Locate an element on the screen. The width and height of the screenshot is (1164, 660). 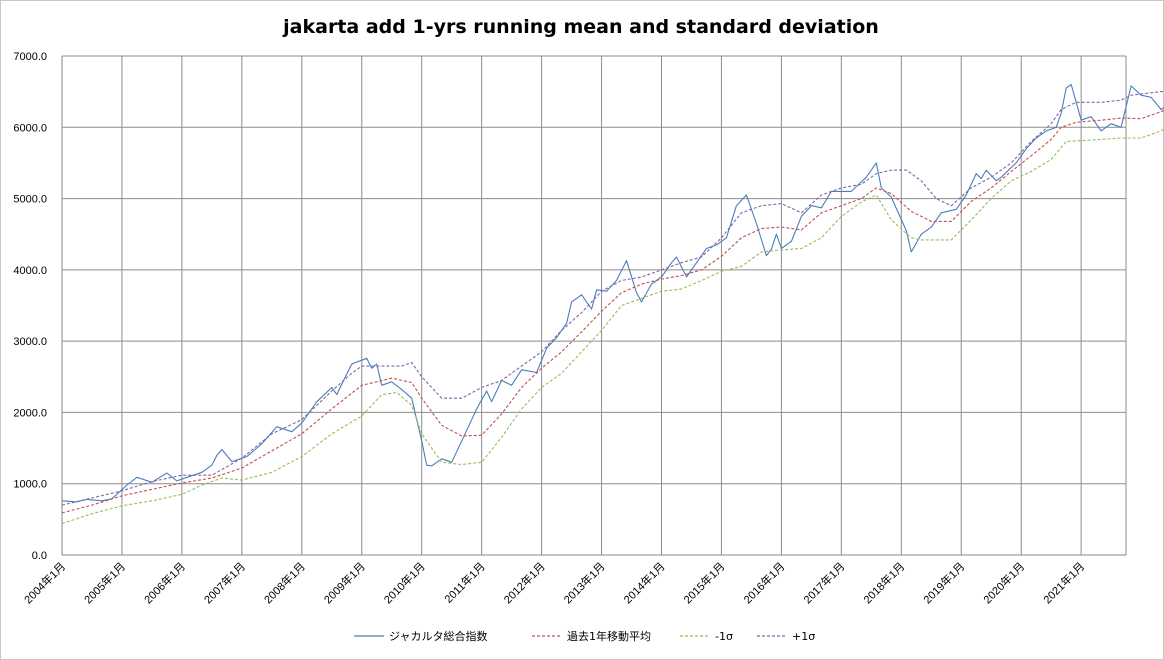
legend-label: -1σ is located at coordinates (724, 636).